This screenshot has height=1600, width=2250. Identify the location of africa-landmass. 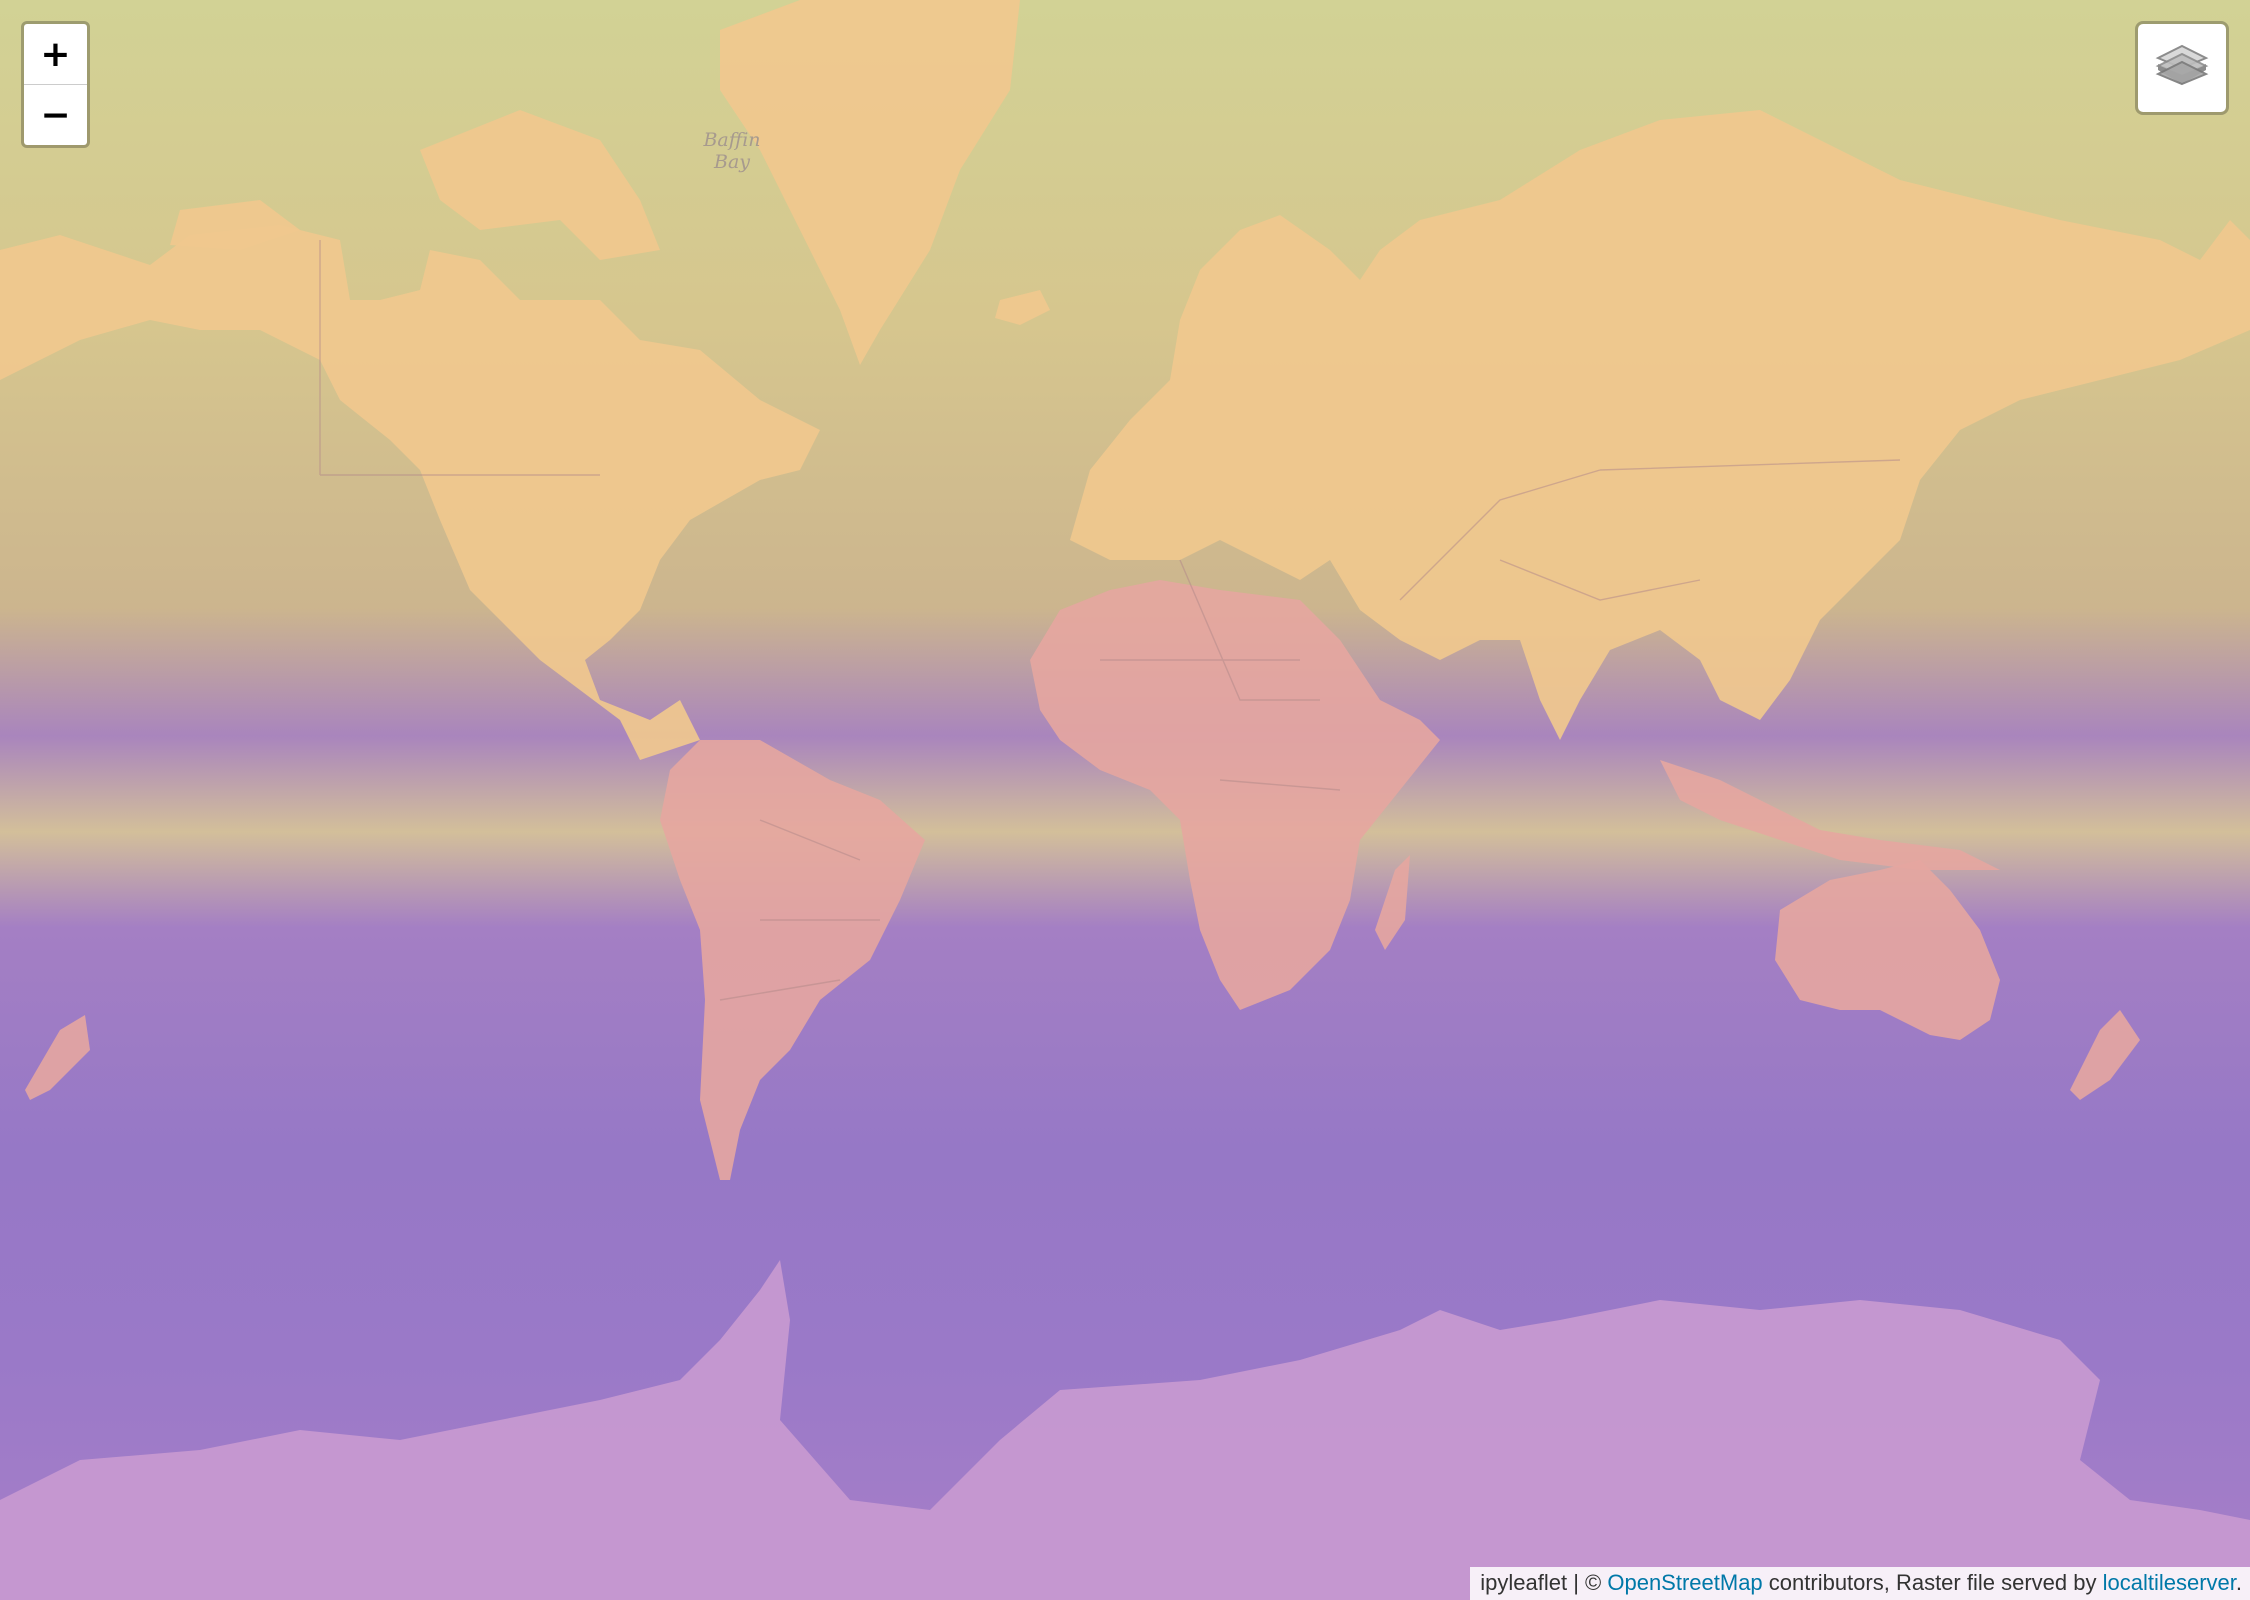
(1235, 795).